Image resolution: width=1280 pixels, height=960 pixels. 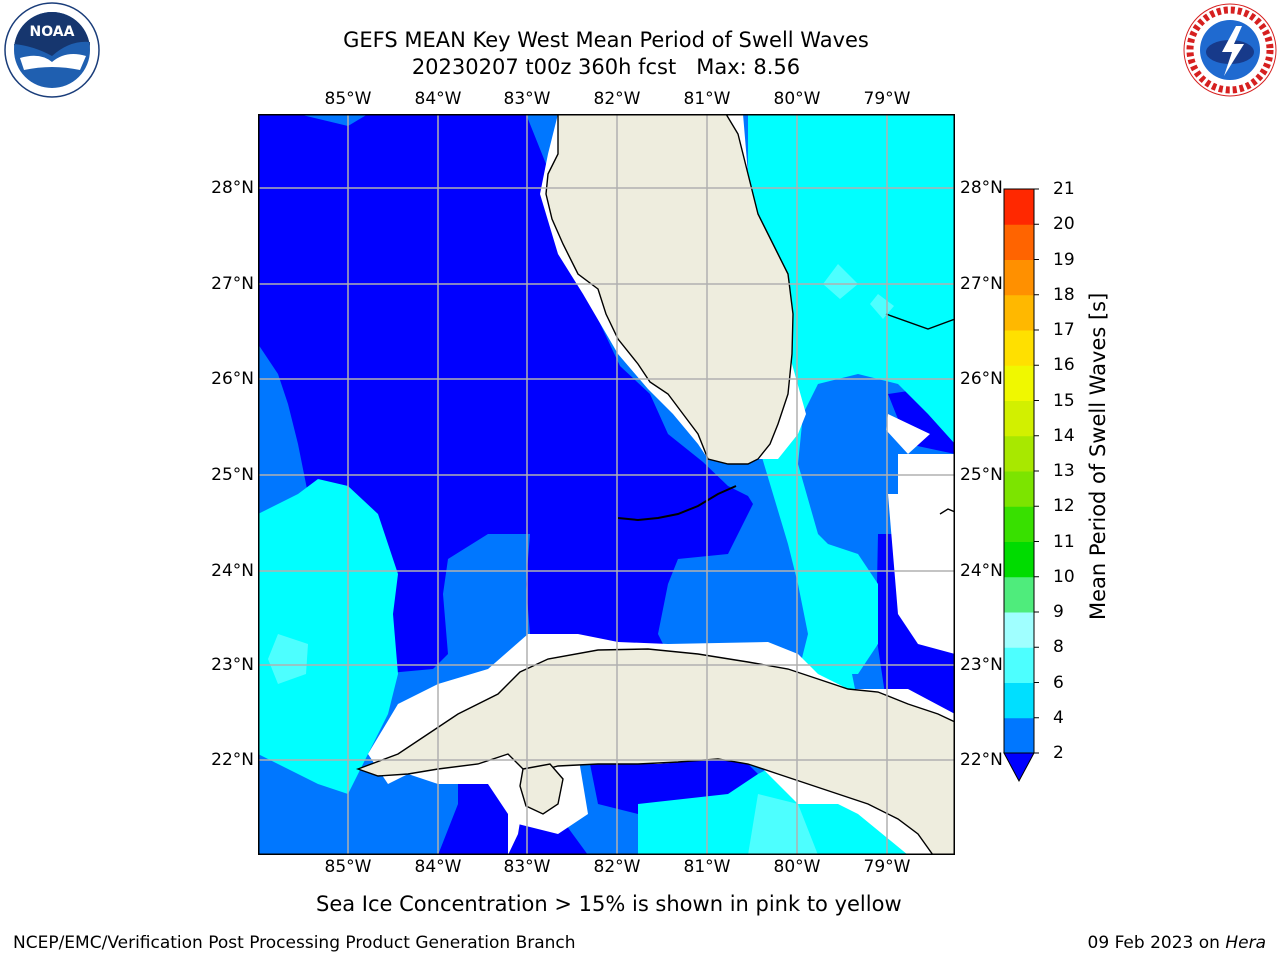 I want to click on lat-label-right: 27°N, so click(x=981, y=284).